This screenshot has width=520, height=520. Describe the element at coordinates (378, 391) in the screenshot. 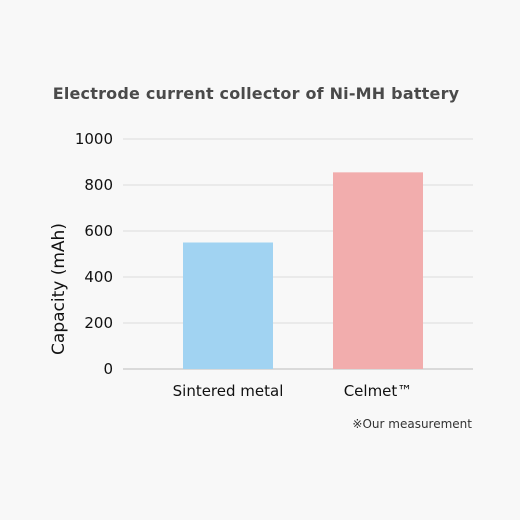

I see `x-category-label: Celmet™` at that location.